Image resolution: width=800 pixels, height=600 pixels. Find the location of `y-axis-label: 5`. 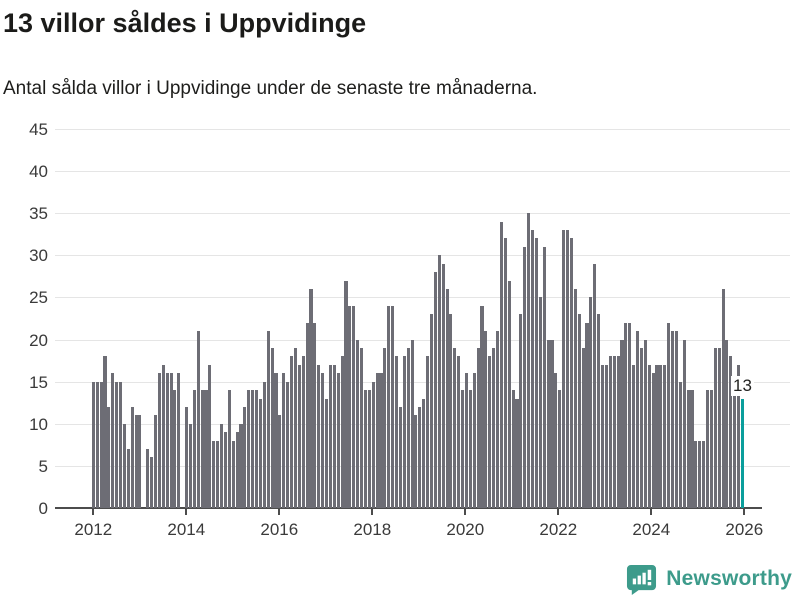

y-axis-label: 5 is located at coordinates (43, 466).